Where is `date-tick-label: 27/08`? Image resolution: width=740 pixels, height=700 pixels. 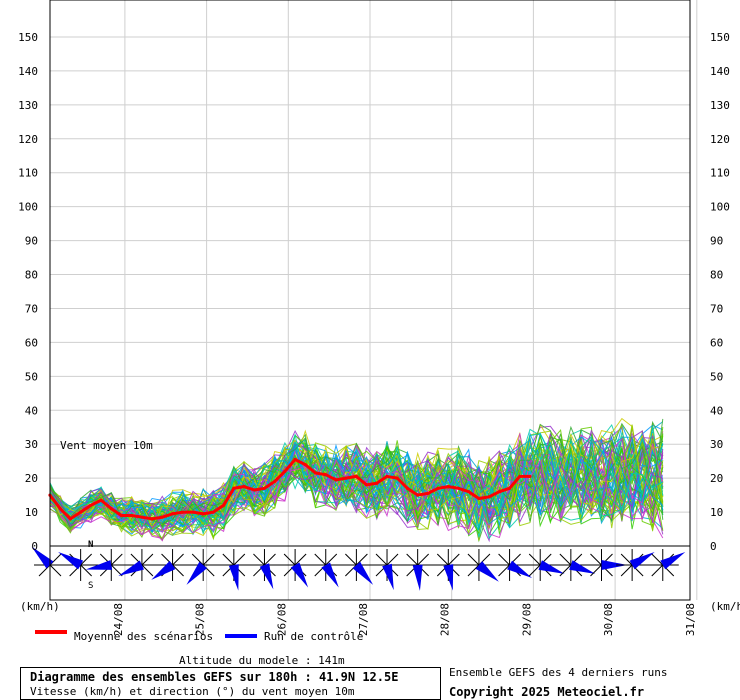 date-tick-label: 27/08 is located at coordinates (363, 619).